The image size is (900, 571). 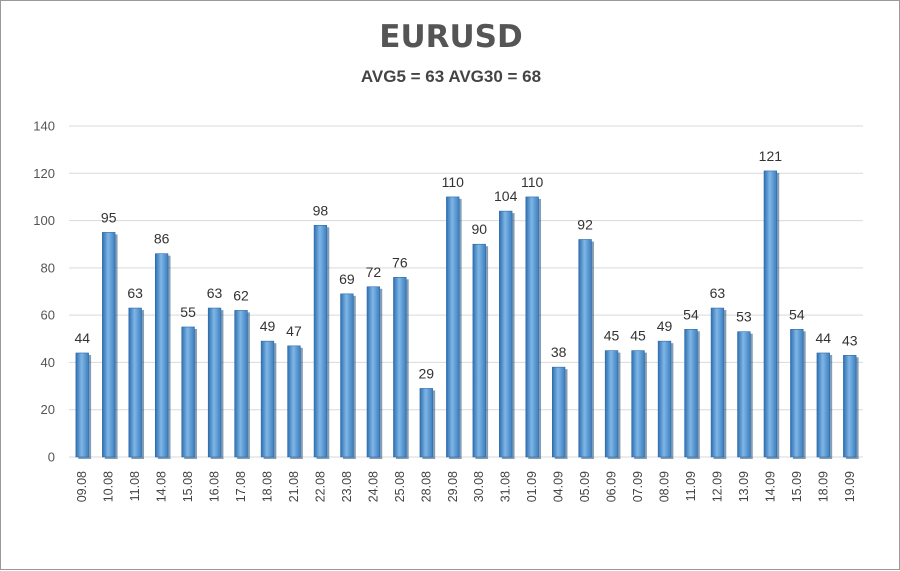 What do you see at coordinates (559, 352) in the screenshot?
I see `data-label: 38` at bounding box center [559, 352].